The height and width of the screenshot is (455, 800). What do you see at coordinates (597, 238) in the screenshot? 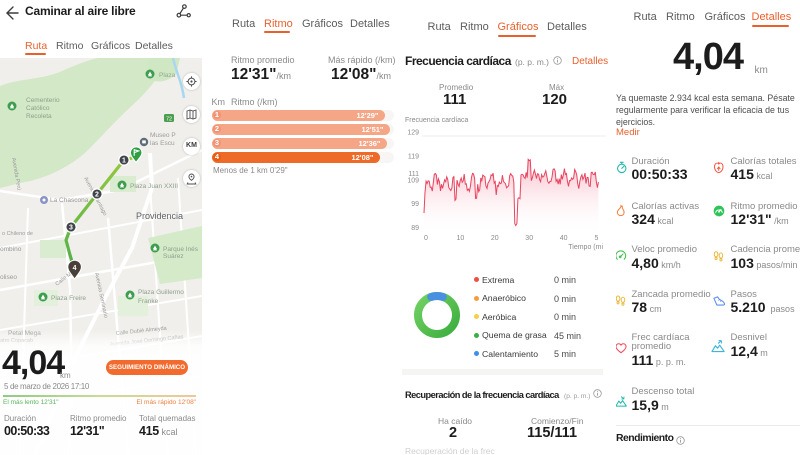
I see `svg-text: 5` at bounding box center [597, 238].